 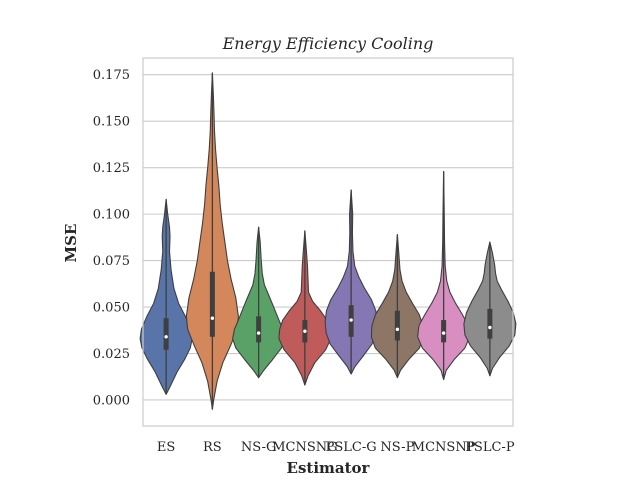 What do you see at coordinates (111, 122) in the screenshot?
I see `y-tick-label: 0.150` at bounding box center [111, 122].